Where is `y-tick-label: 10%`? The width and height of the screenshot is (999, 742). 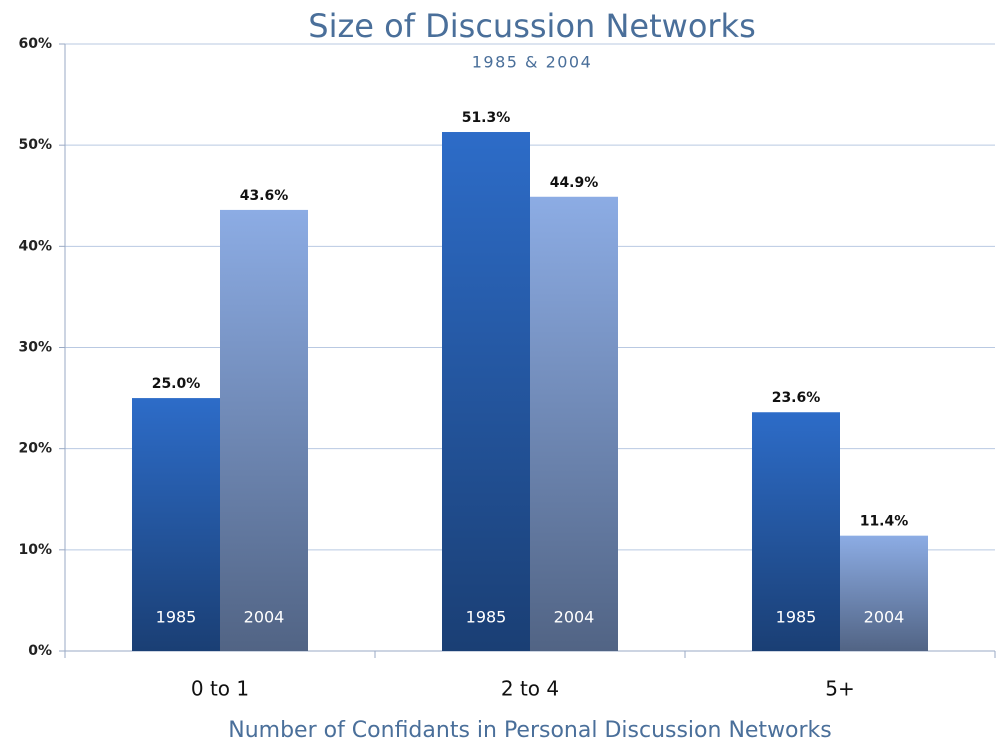 y-tick-label: 10% is located at coordinates (35, 550).